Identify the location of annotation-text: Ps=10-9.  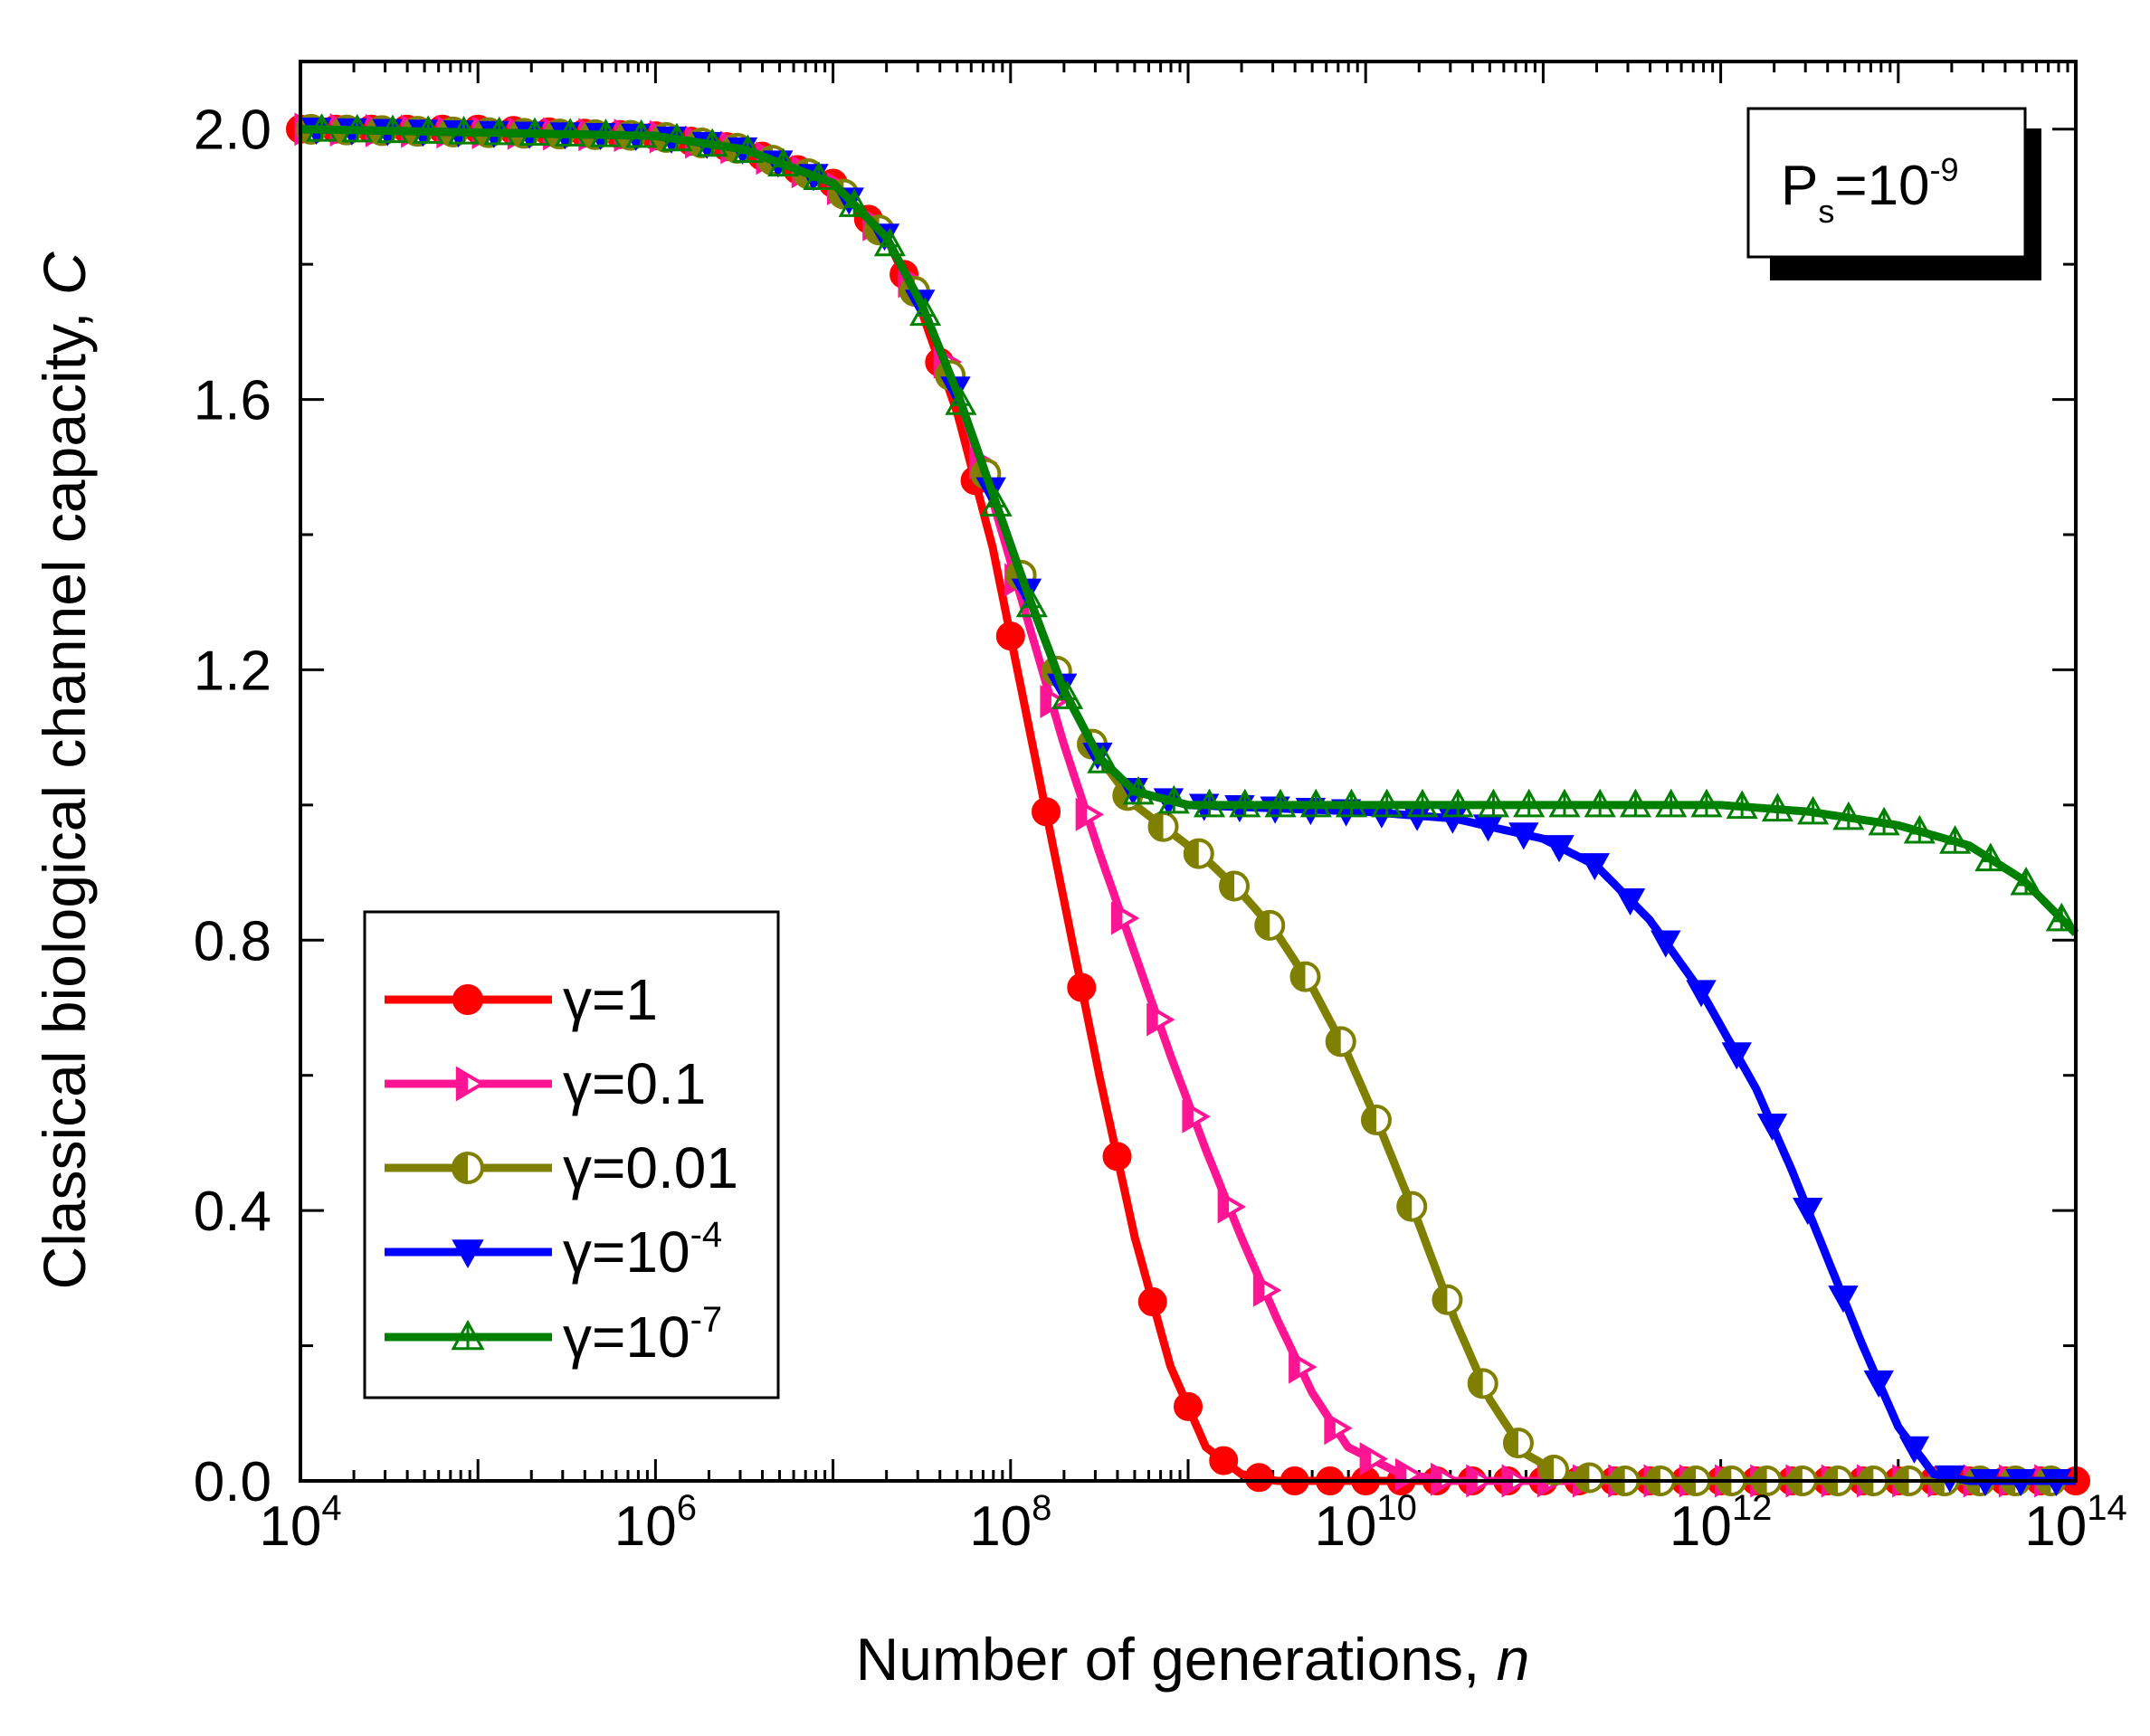
(1870, 190).